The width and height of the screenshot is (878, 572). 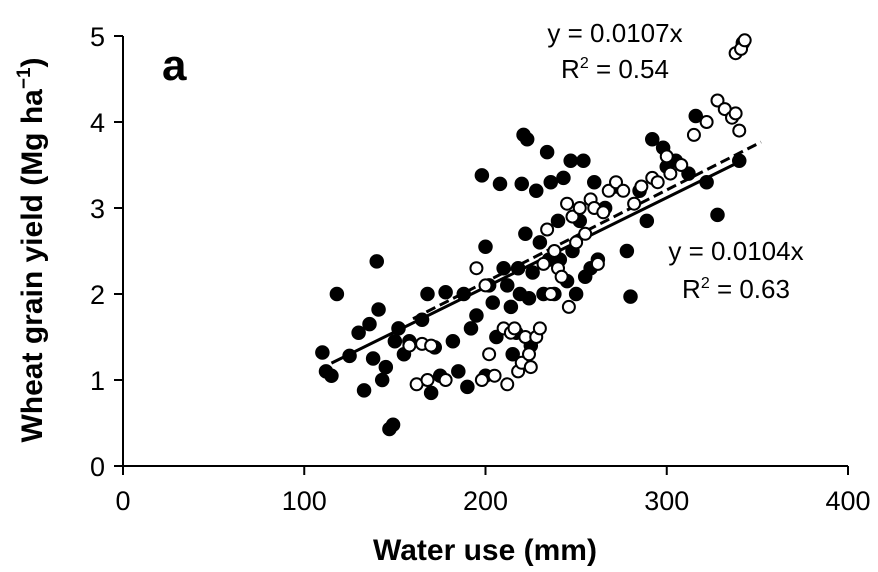 I want to click on fit-equation-open-text: y = 0.0107x, so click(x=614, y=33).